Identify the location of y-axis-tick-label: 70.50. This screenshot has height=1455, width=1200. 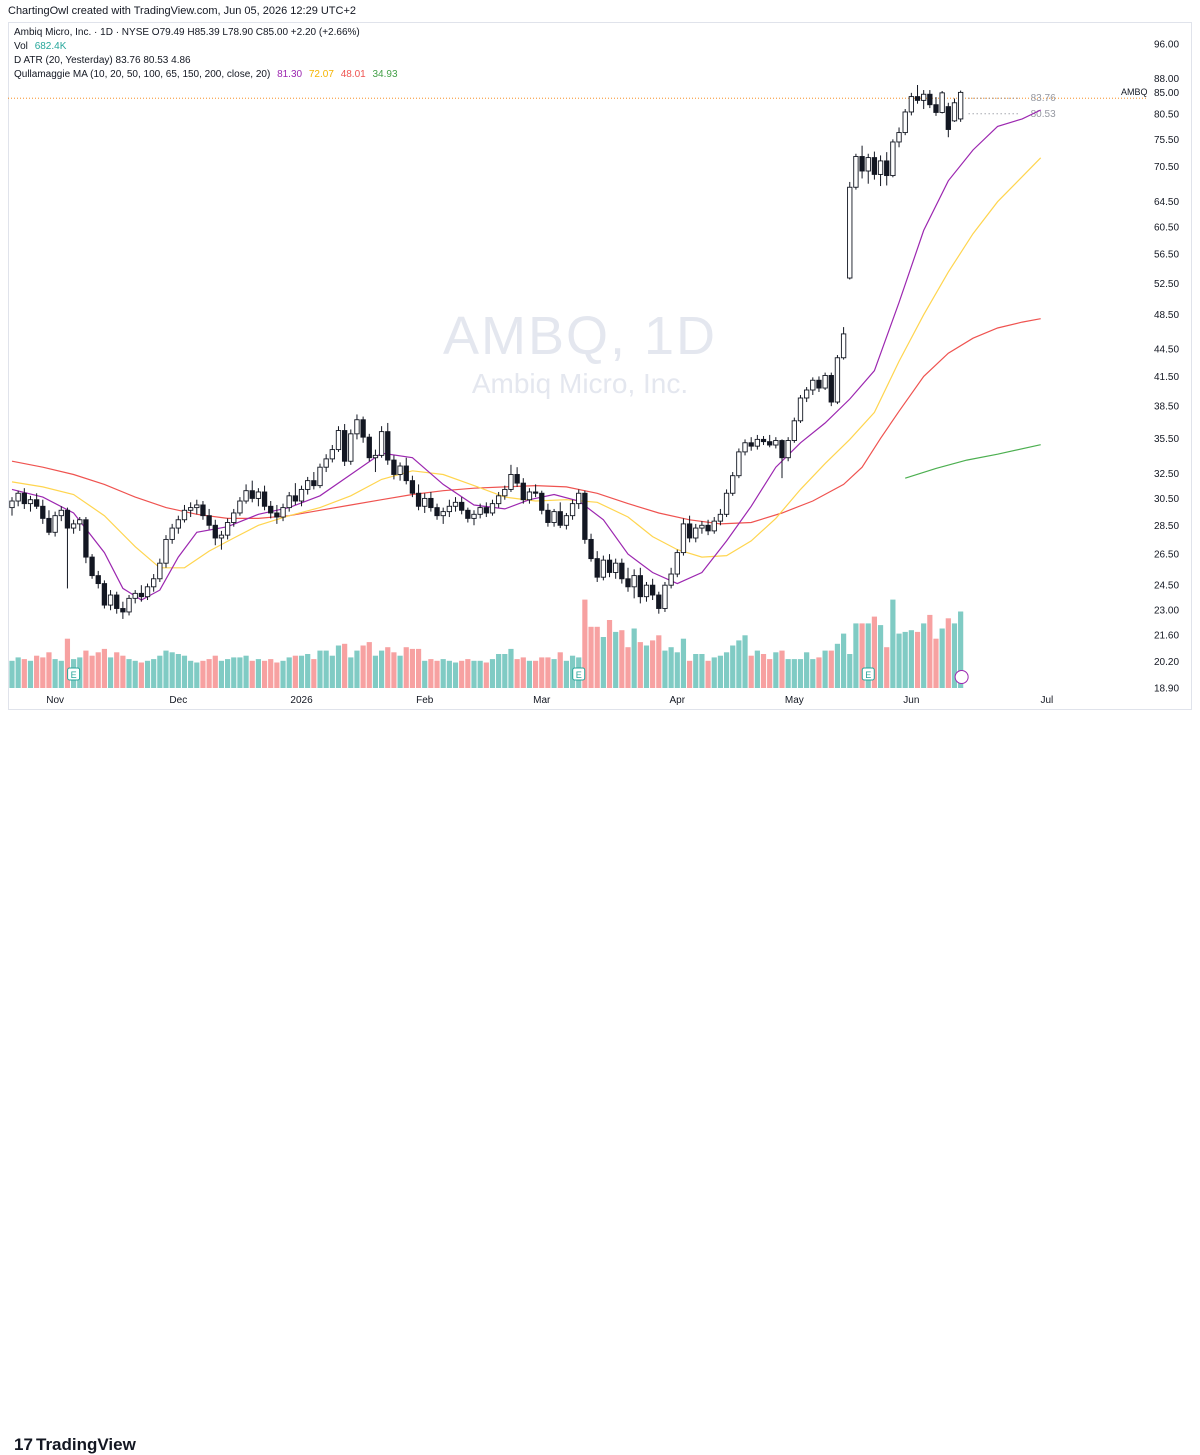
(1166, 167).